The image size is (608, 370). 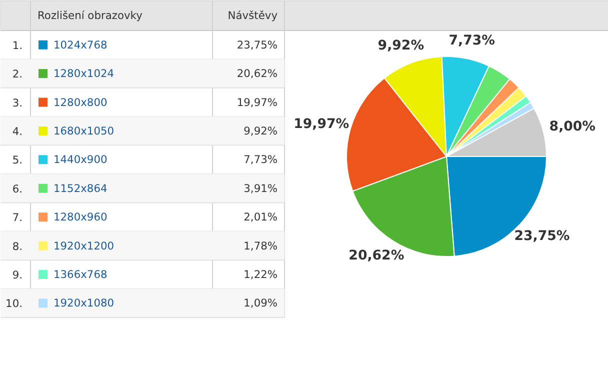 I want to click on data-label: 20,62%, so click(x=376, y=256).